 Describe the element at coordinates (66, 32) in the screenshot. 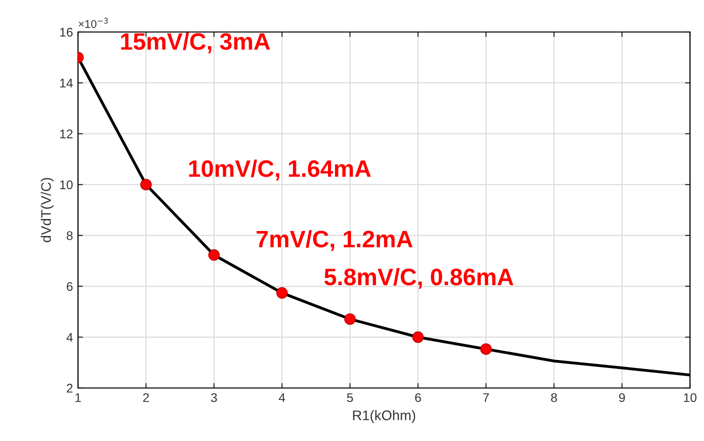

I see `y-tick-label: 16` at that location.